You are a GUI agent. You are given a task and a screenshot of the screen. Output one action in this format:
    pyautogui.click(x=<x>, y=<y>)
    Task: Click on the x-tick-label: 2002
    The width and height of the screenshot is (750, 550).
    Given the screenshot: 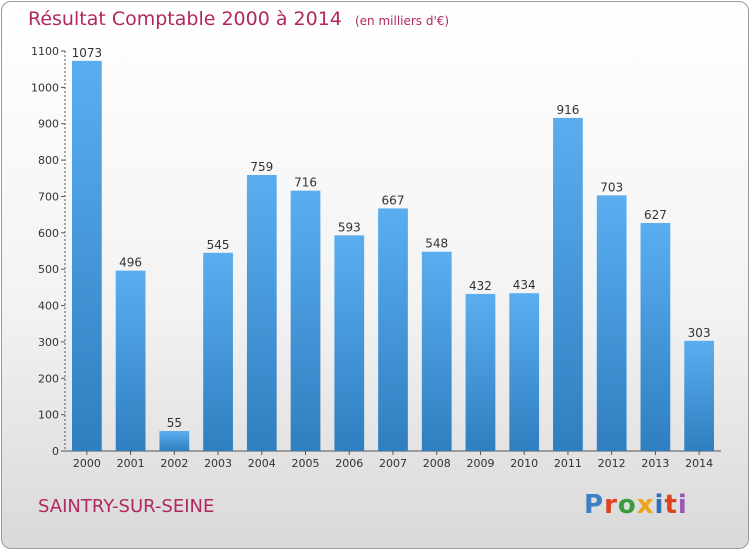 What is the action you would take?
    pyautogui.click(x=174, y=463)
    